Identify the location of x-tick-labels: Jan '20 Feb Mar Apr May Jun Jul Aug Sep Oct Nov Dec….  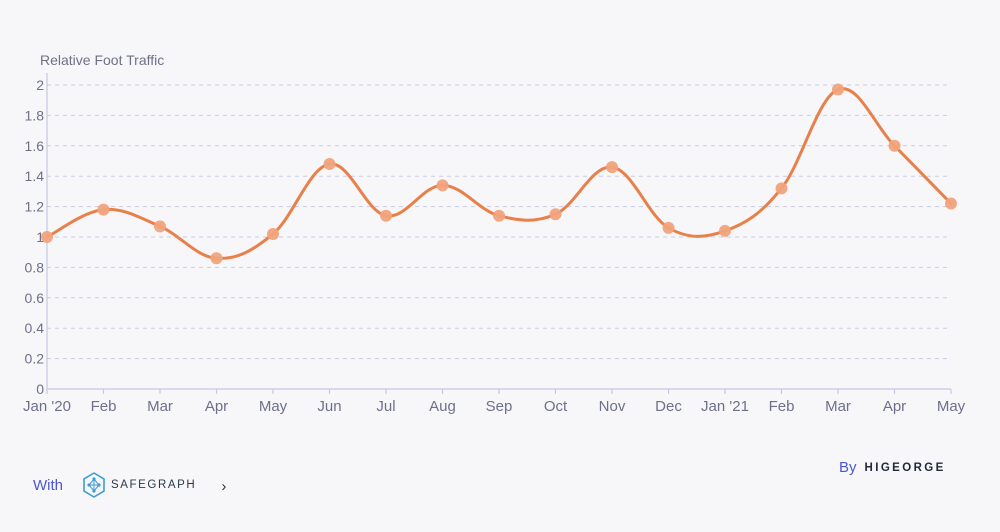
(494, 406).